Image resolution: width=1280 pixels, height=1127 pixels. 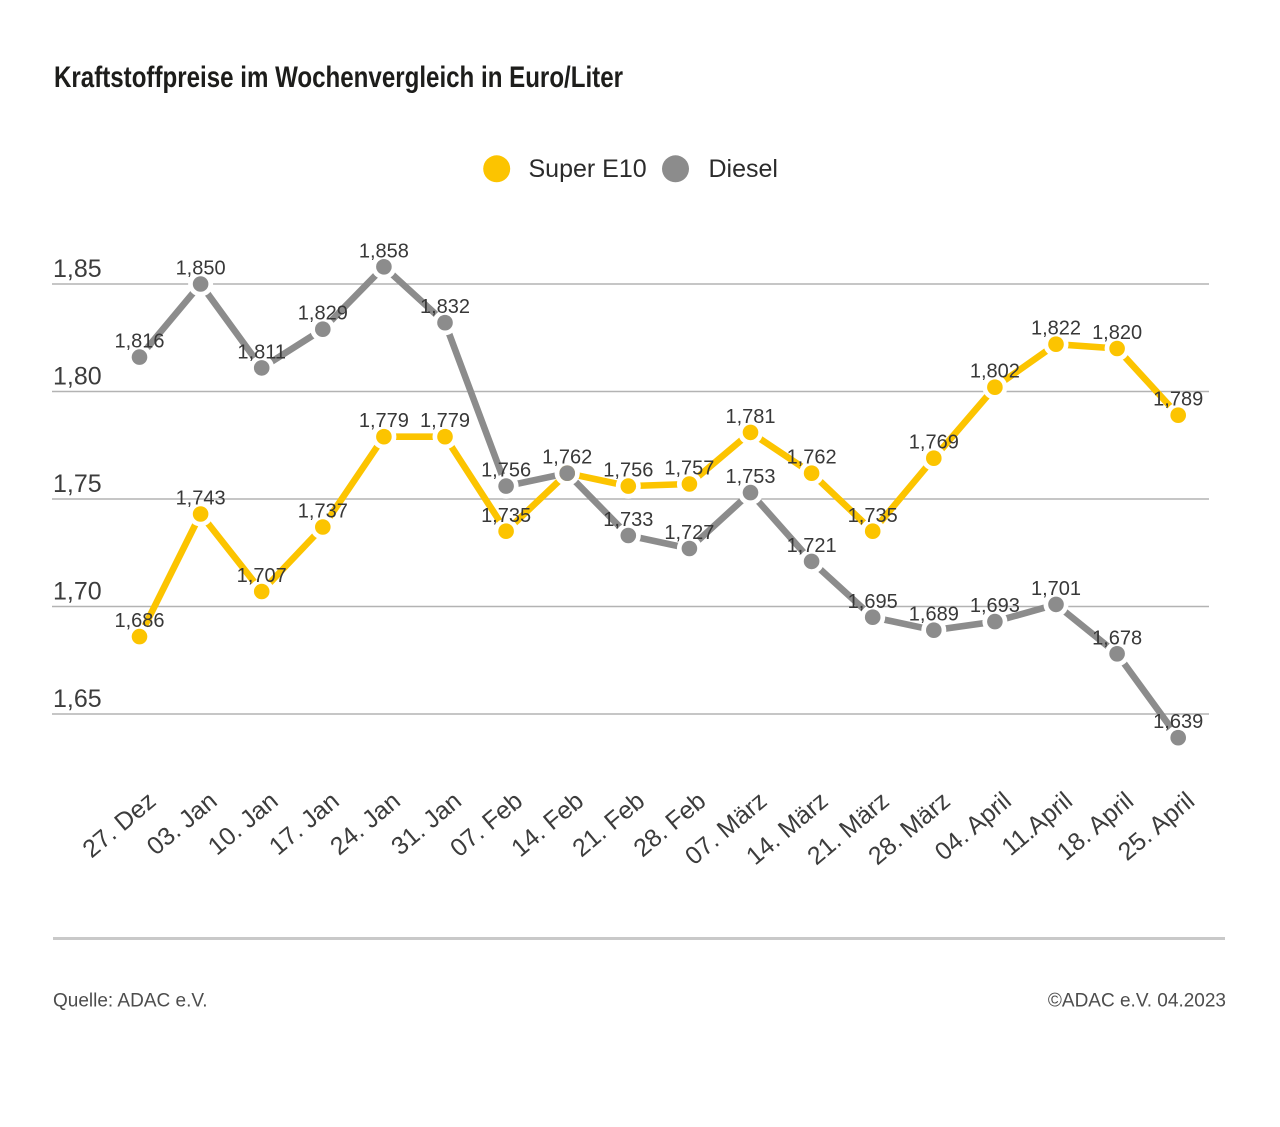 I want to click on svg-text: 1,695, so click(x=873, y=602).